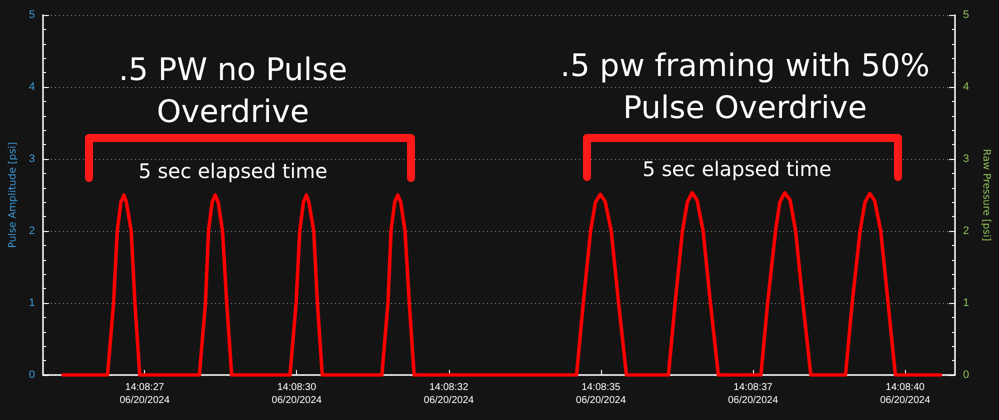 Image resolution: width=999 pixels, height=420 pixels. What do you see at coordinates (905, 394) in the screenshot?
I see `x-tick-label: 14:08:40 06/20/2024` at bounding box center [905, 394].